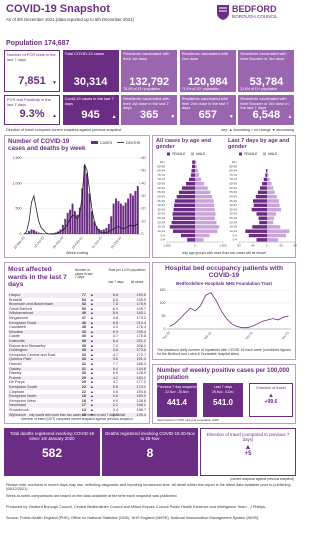  Describe the element at coordinates (115, 405) in the screenshot. I see `ward-cell: 2.2` at that location.